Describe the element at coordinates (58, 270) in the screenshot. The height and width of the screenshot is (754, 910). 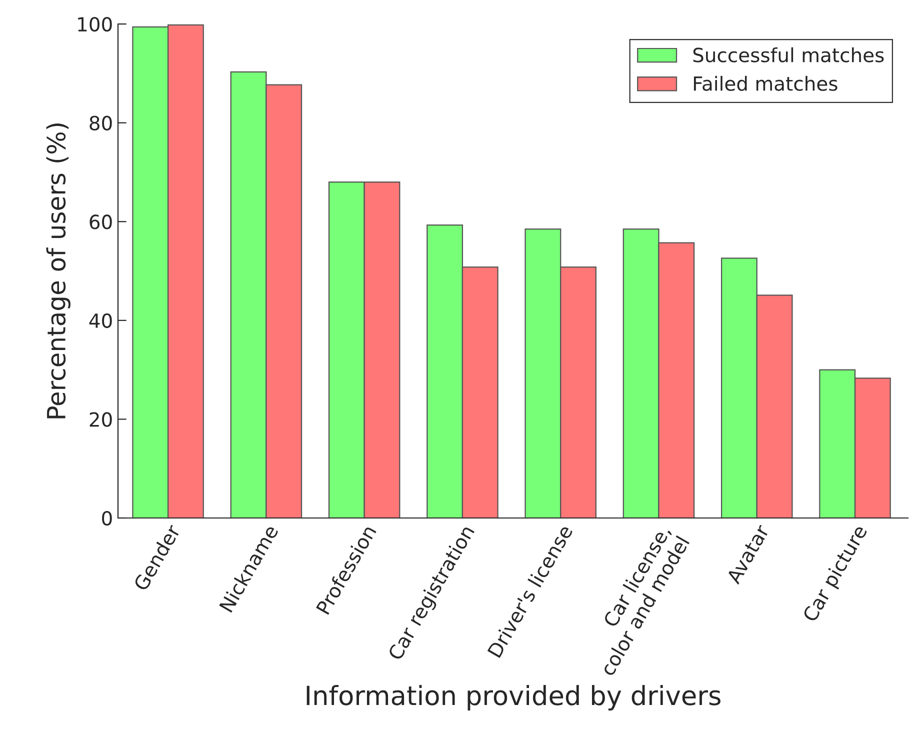
I see `y-axis-title: Percentage of users (%)` at that location.